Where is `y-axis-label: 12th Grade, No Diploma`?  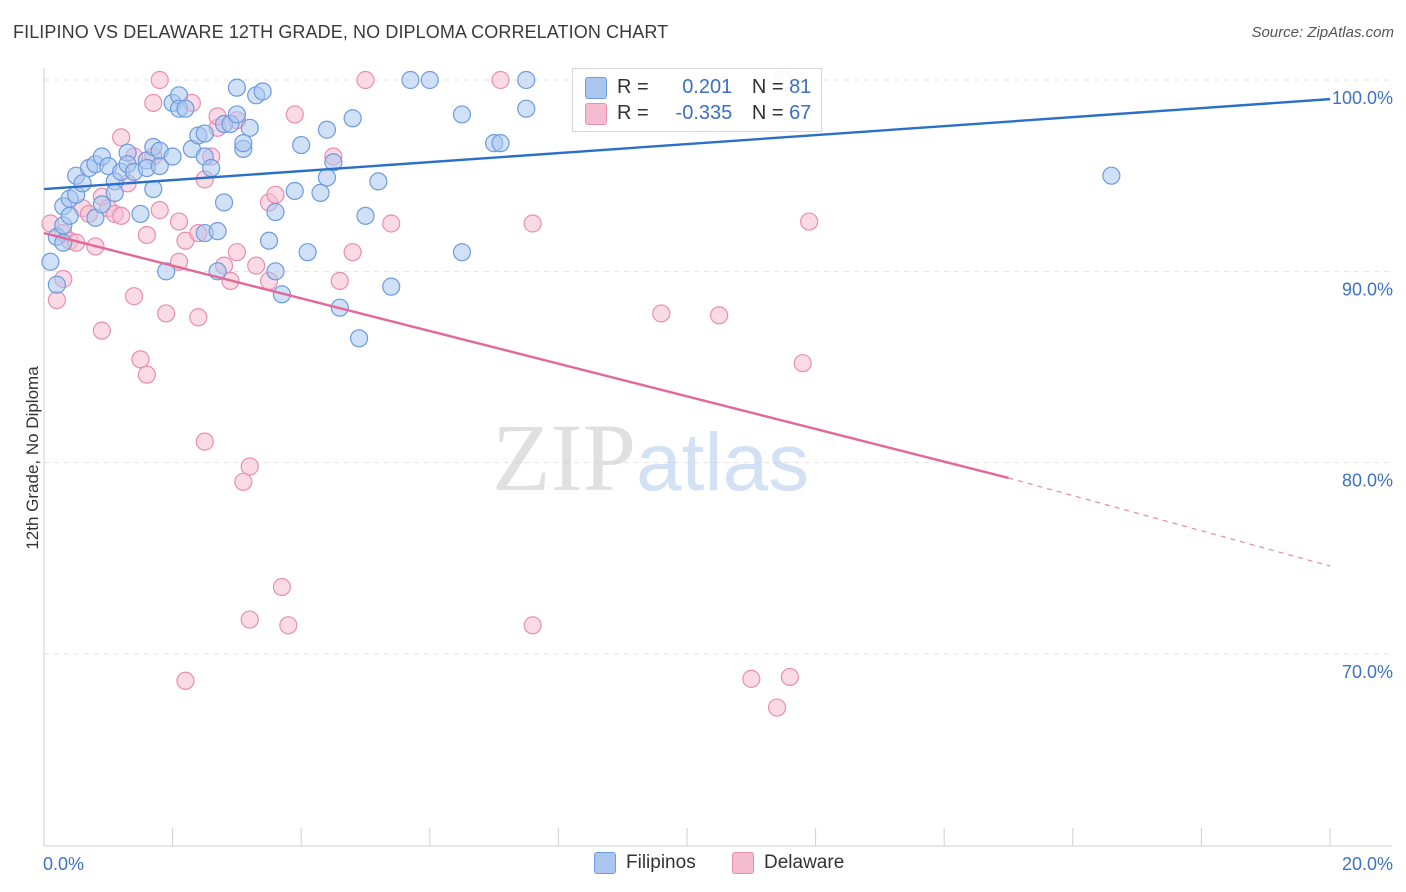 y-axis-label: 12th Grade, No Diploma is located at coordinates (32, 458).